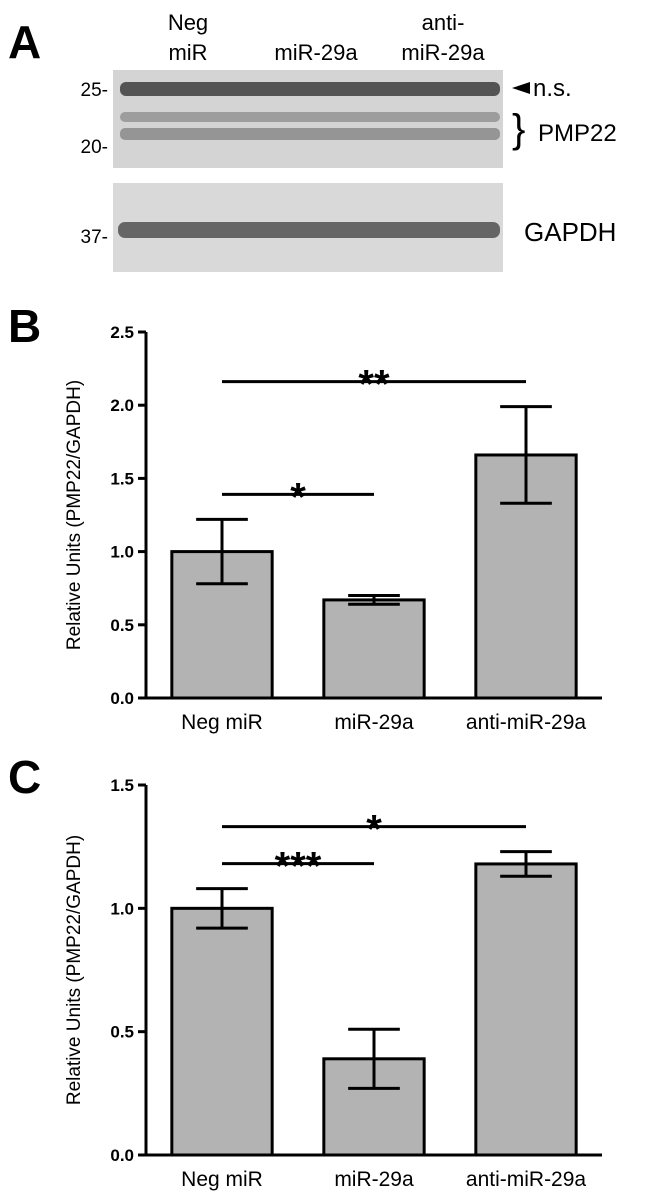 The width and height of the screenshot is (649, 1203). I want to click on significance-label: ***, so click(298, 867).